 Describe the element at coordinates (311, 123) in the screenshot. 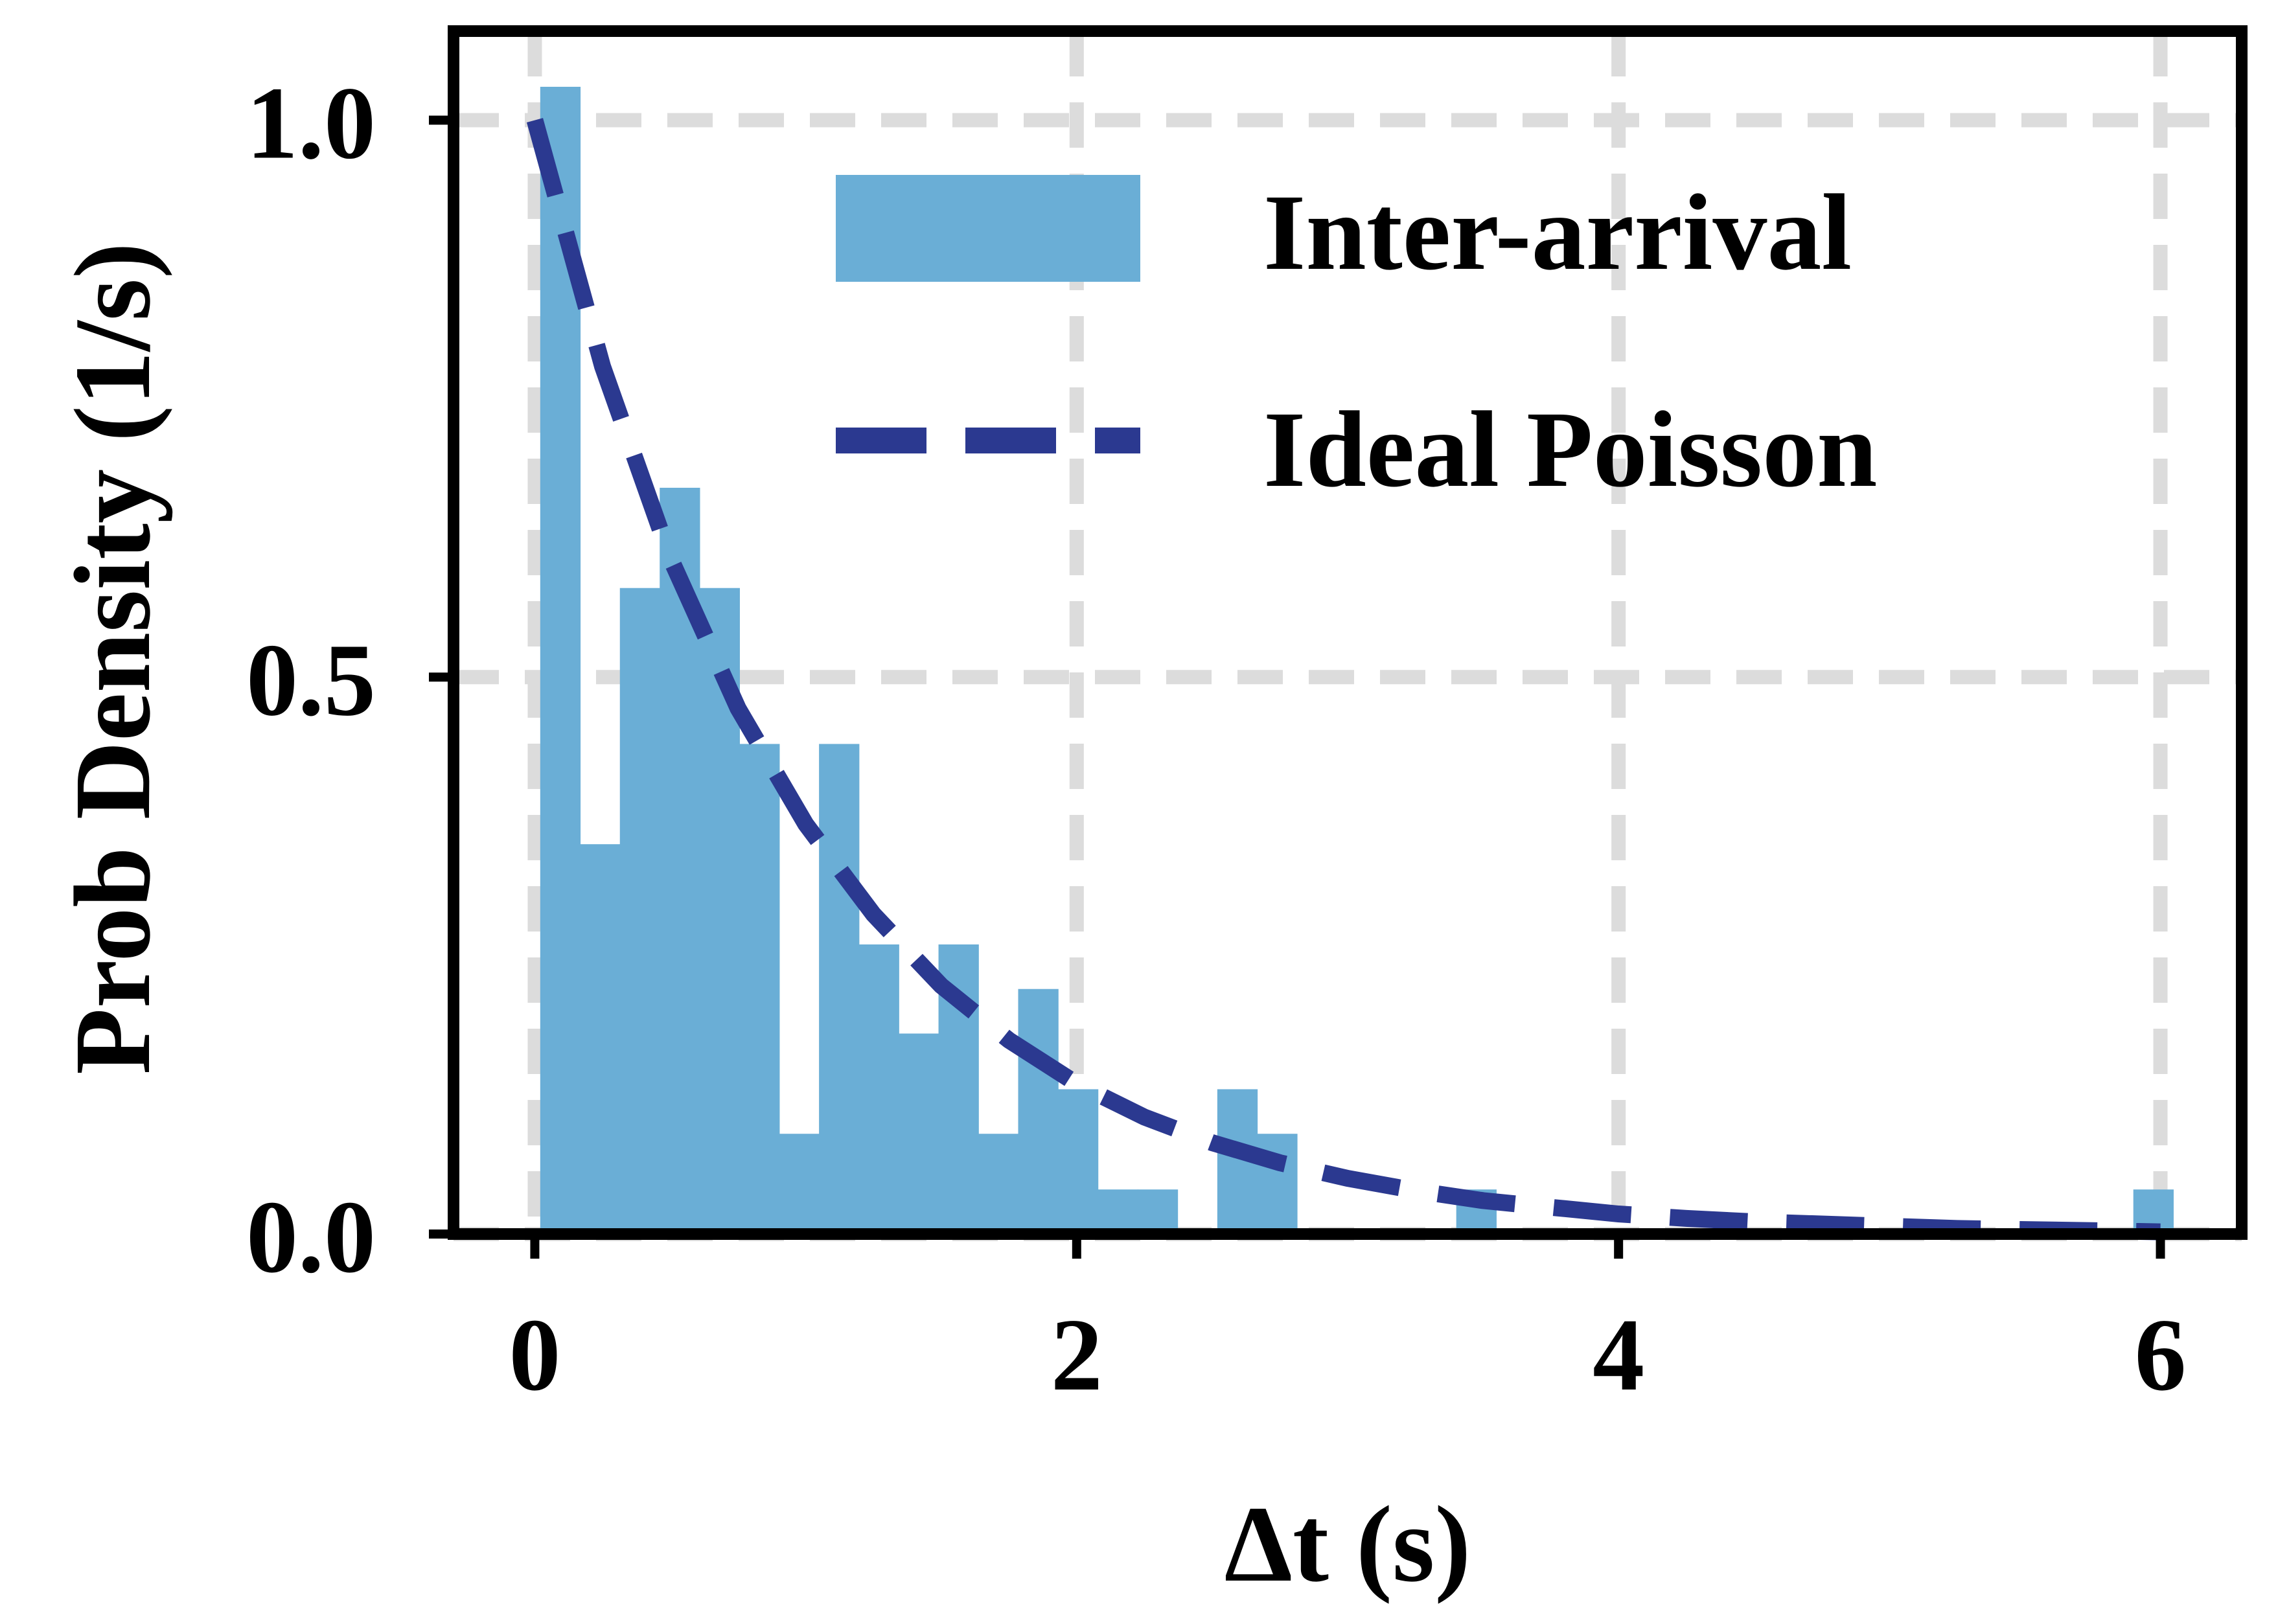

I see `y-tick-label-2: 1.0` at that location.